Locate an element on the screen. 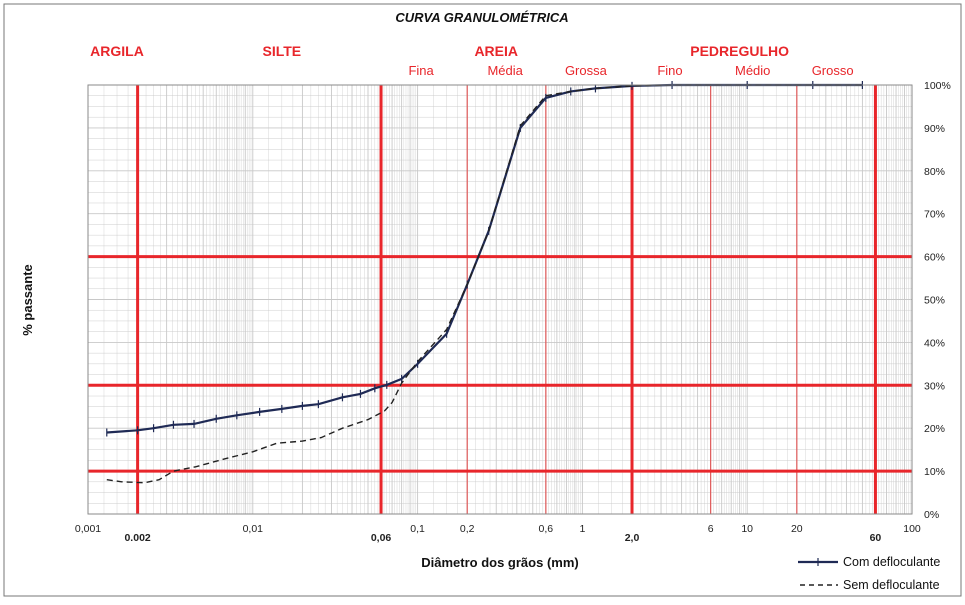 This screenshot has width=965, height=605. x-tick-label: 0,06 is located at coordinates (381, 538).